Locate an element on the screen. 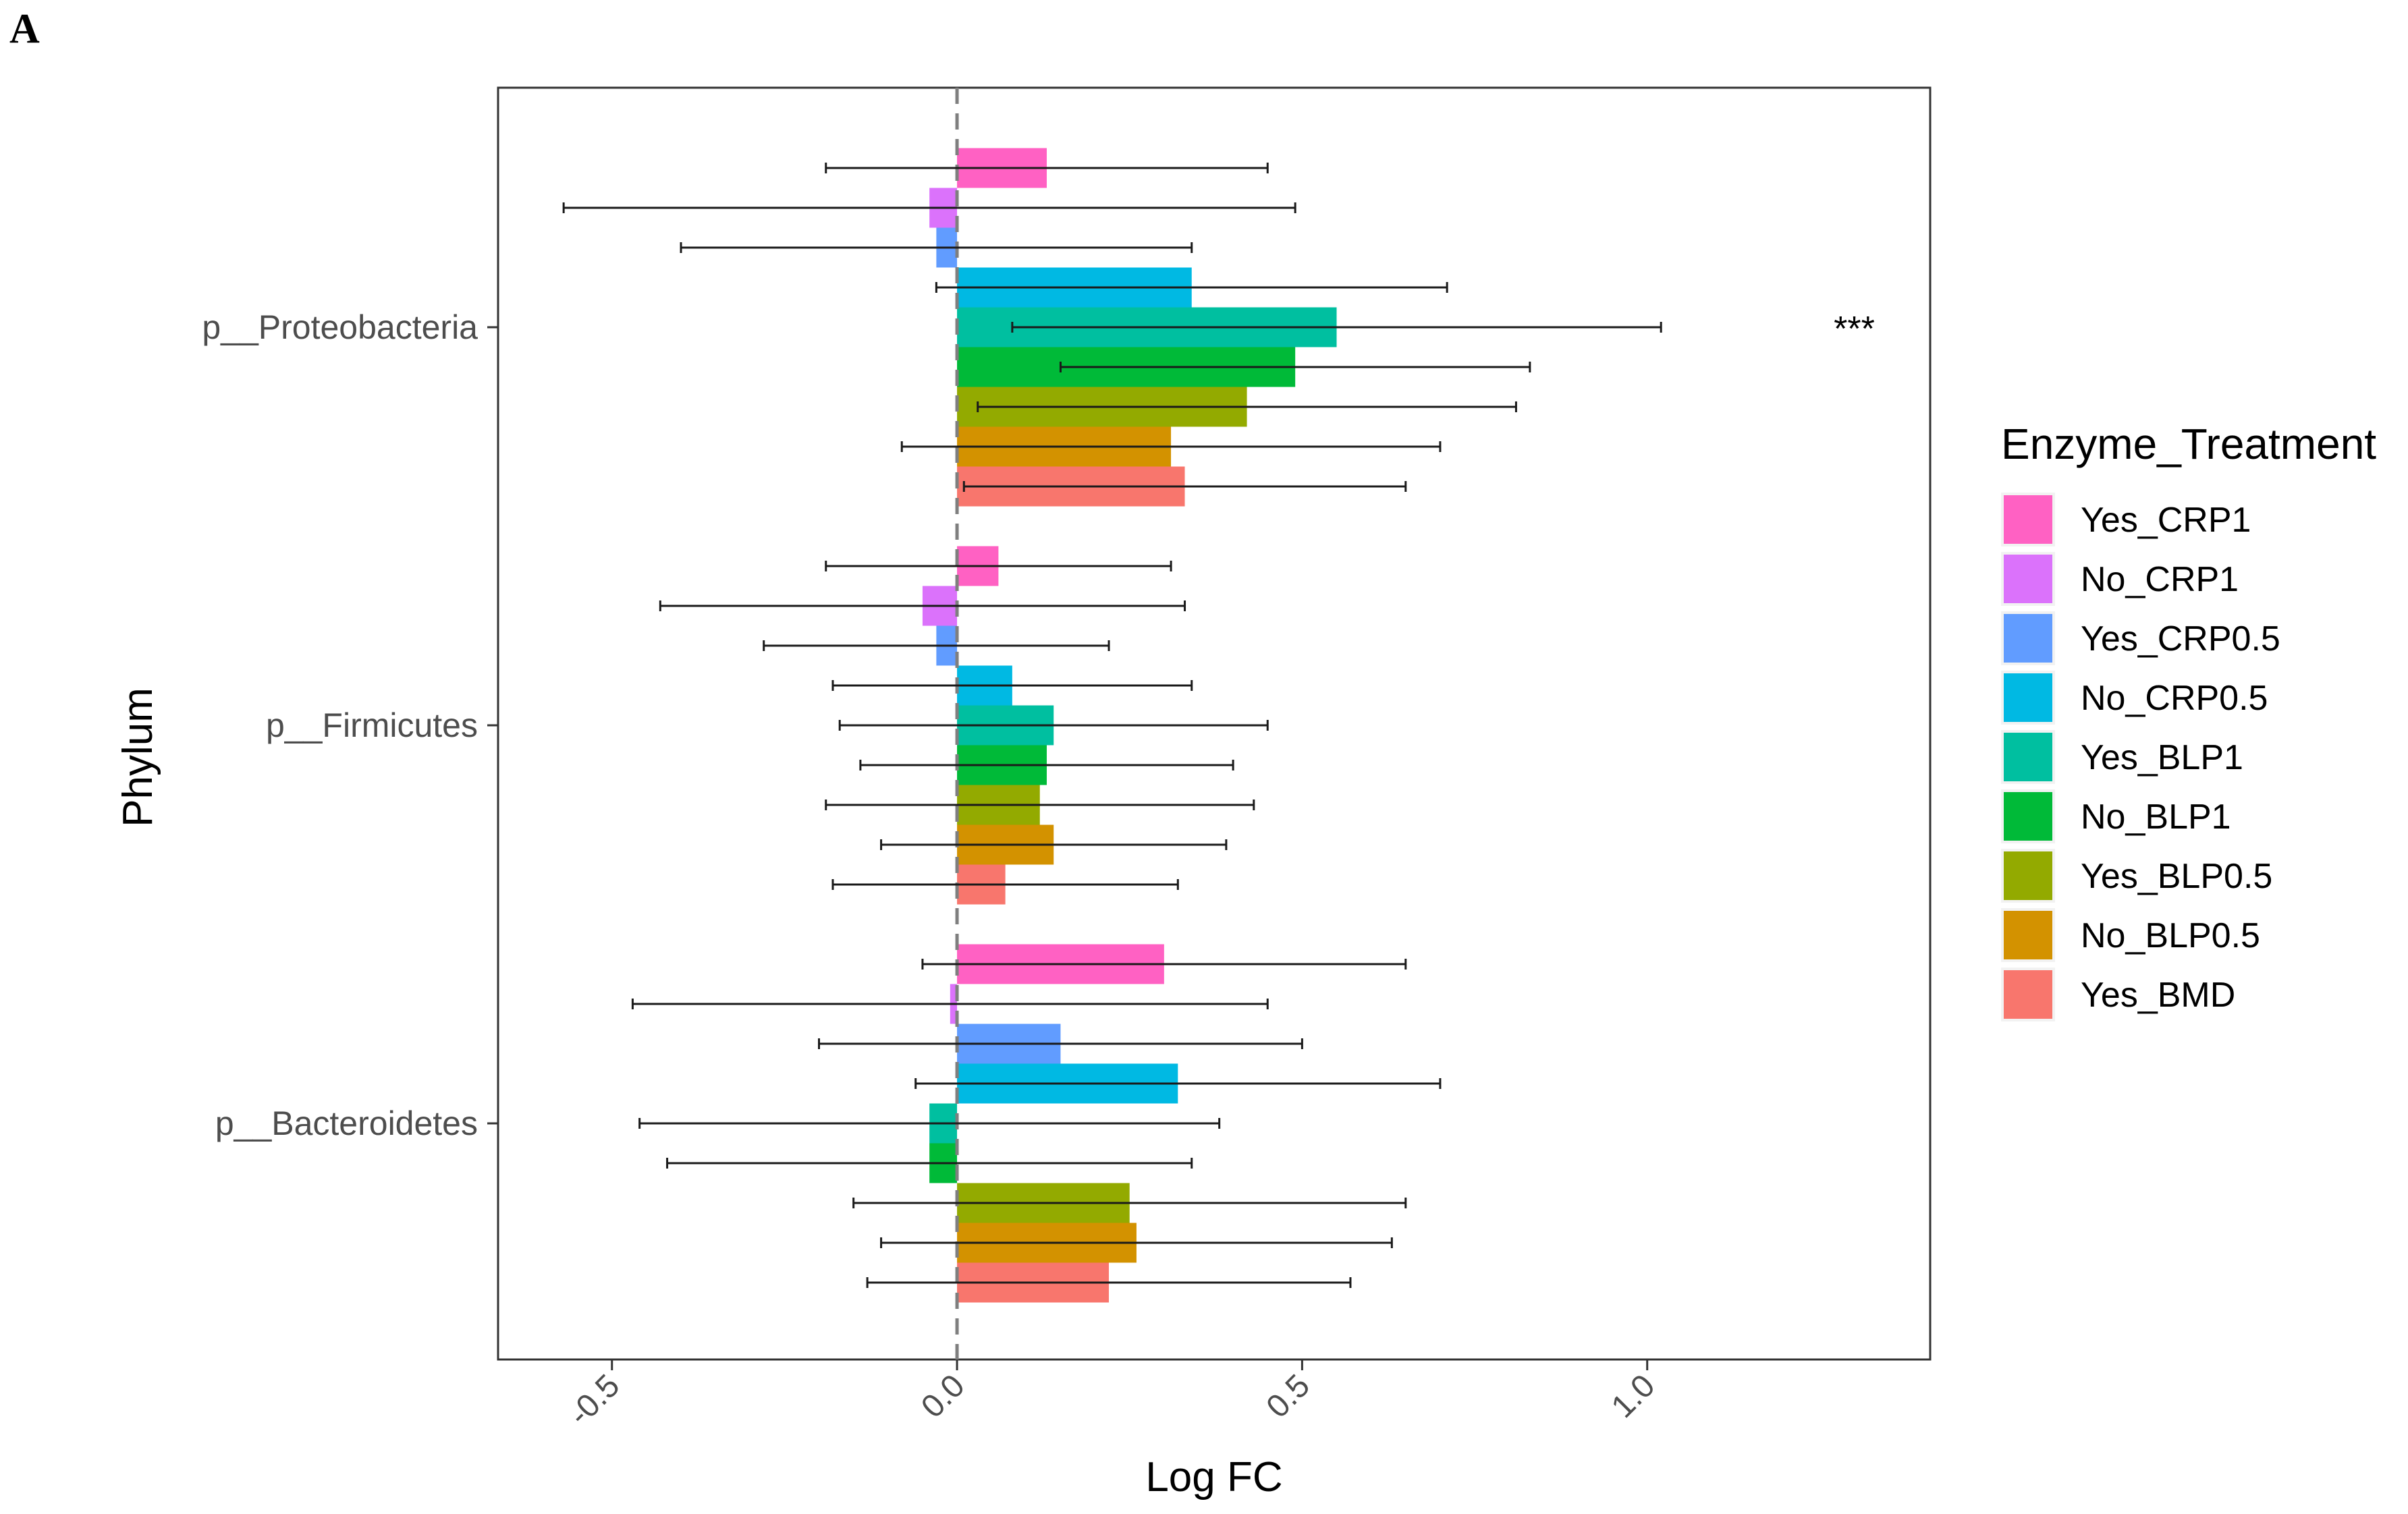  legend-swatch-Yes_BLP0.5 is located at coordinates (2028, 876).